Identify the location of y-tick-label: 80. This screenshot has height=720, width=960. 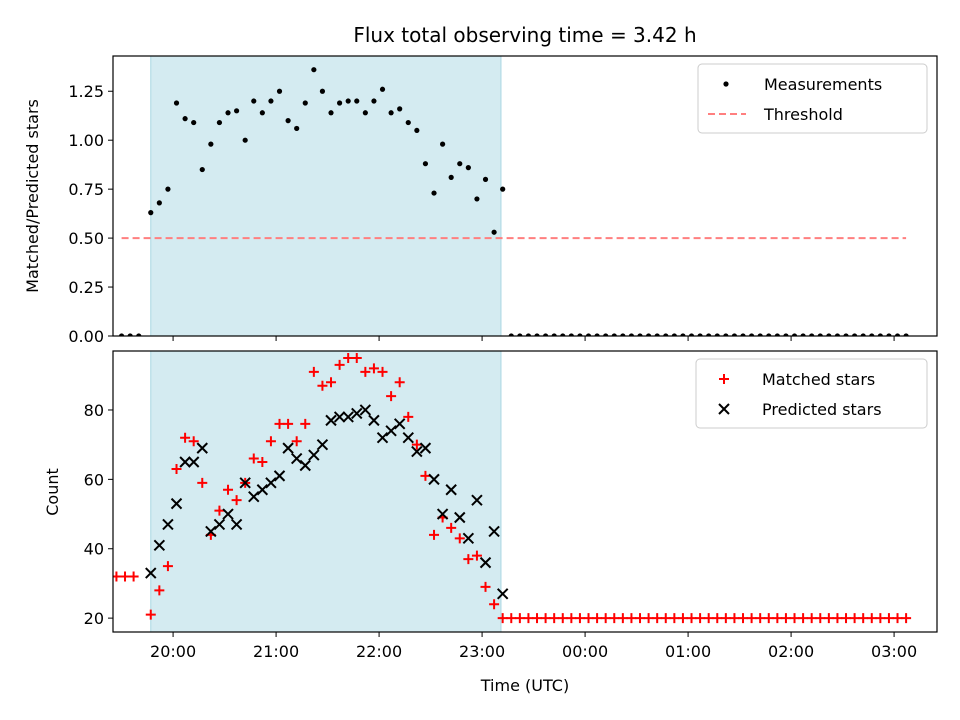
(94, 410).